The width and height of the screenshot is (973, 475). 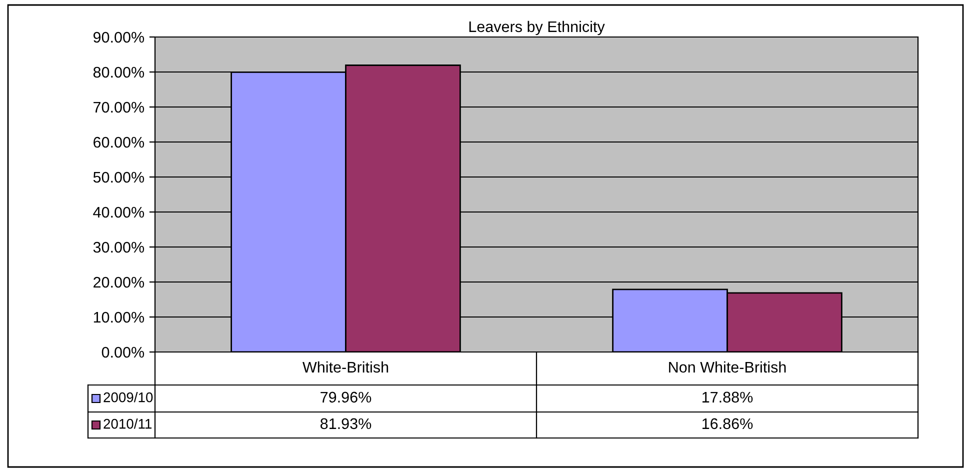 What do you see at coordinates (119, 317) in the screenshot?
I see `y-tick-label: 10.00%` at bounding box center [119, 317].